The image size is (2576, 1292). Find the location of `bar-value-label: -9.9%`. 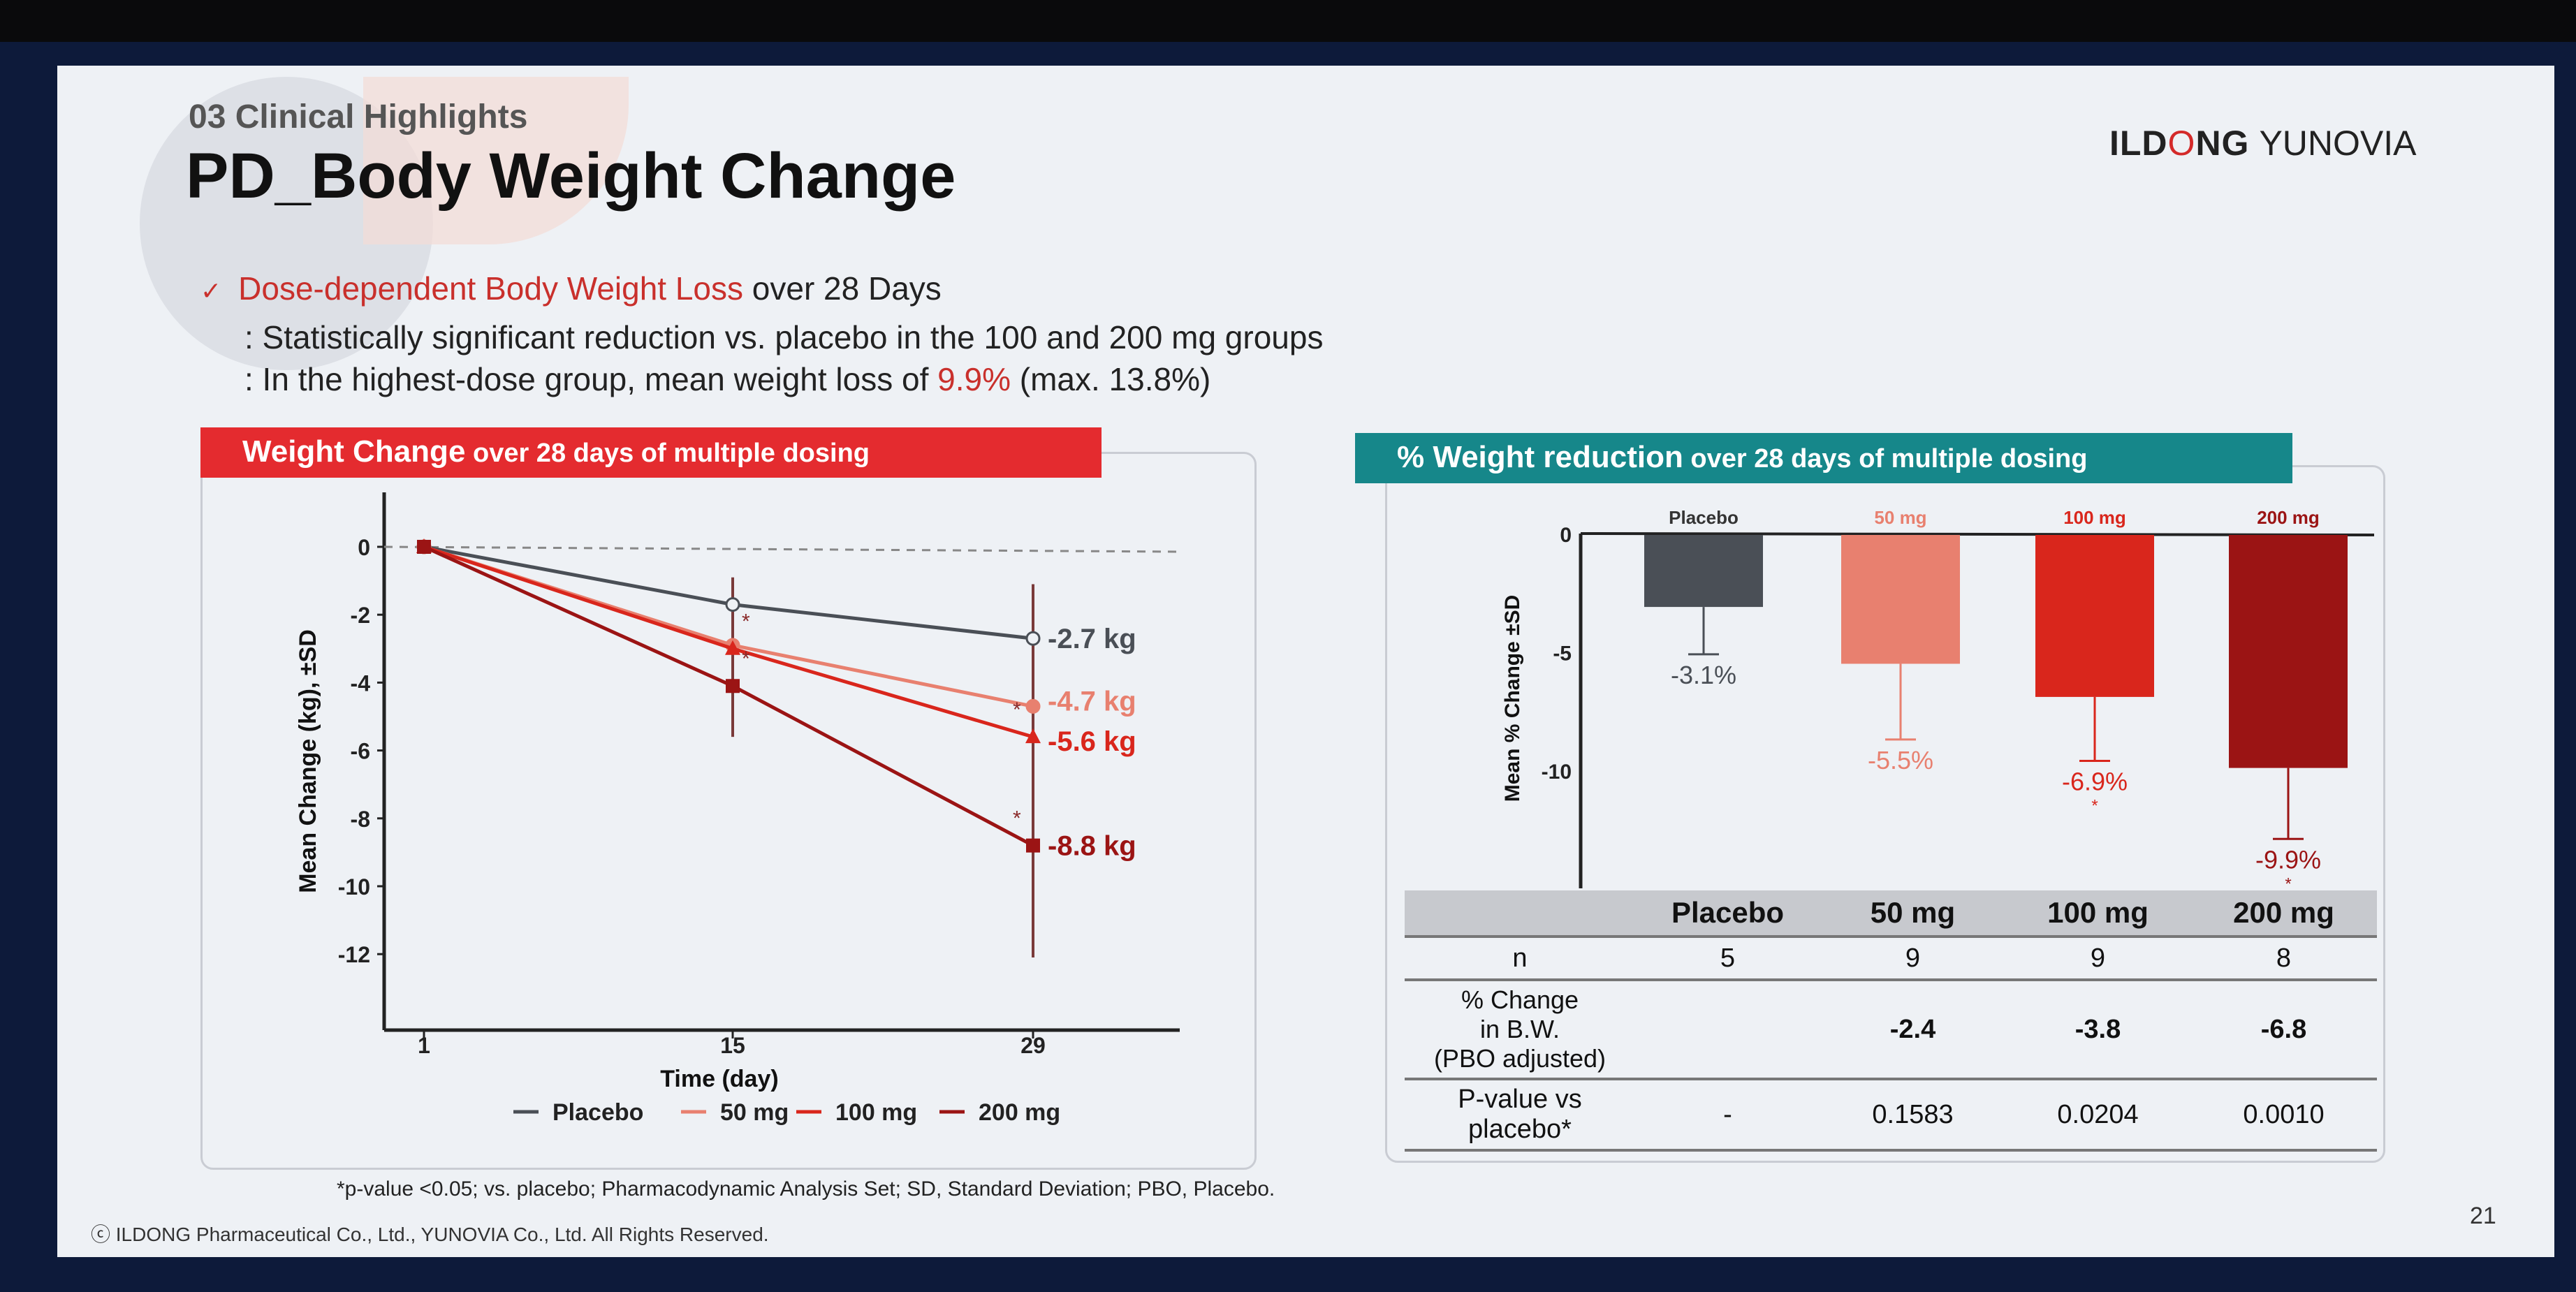

bar-value-label: -9.9% is located at coordinates (2288, 860).